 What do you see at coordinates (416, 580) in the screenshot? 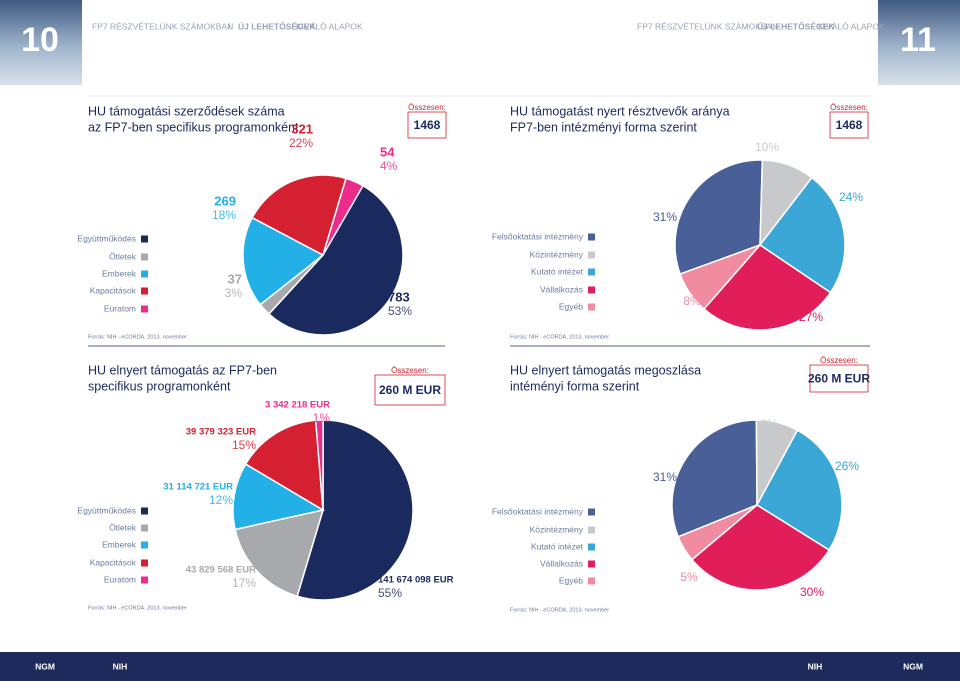
I see `slice-value-label: 141 674 098 EUR` at bounding box center [416, 580].